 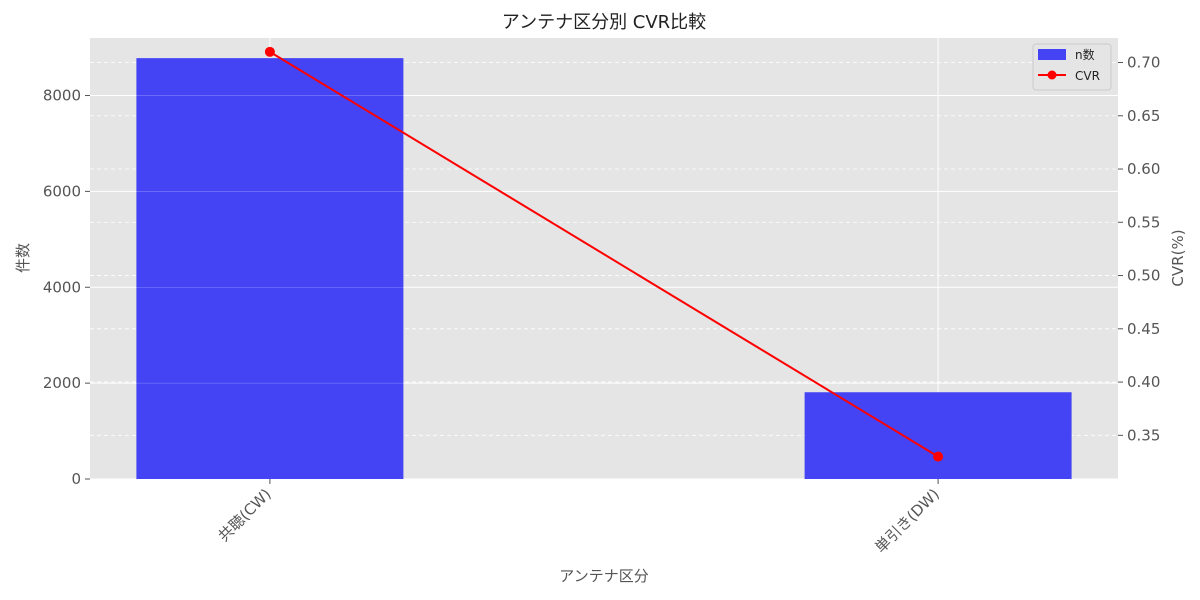 What do you see at coordinates (1085, 54) in the screenshot?
I see `legend-bar-label: n数` at bounding box center [1085, 54].